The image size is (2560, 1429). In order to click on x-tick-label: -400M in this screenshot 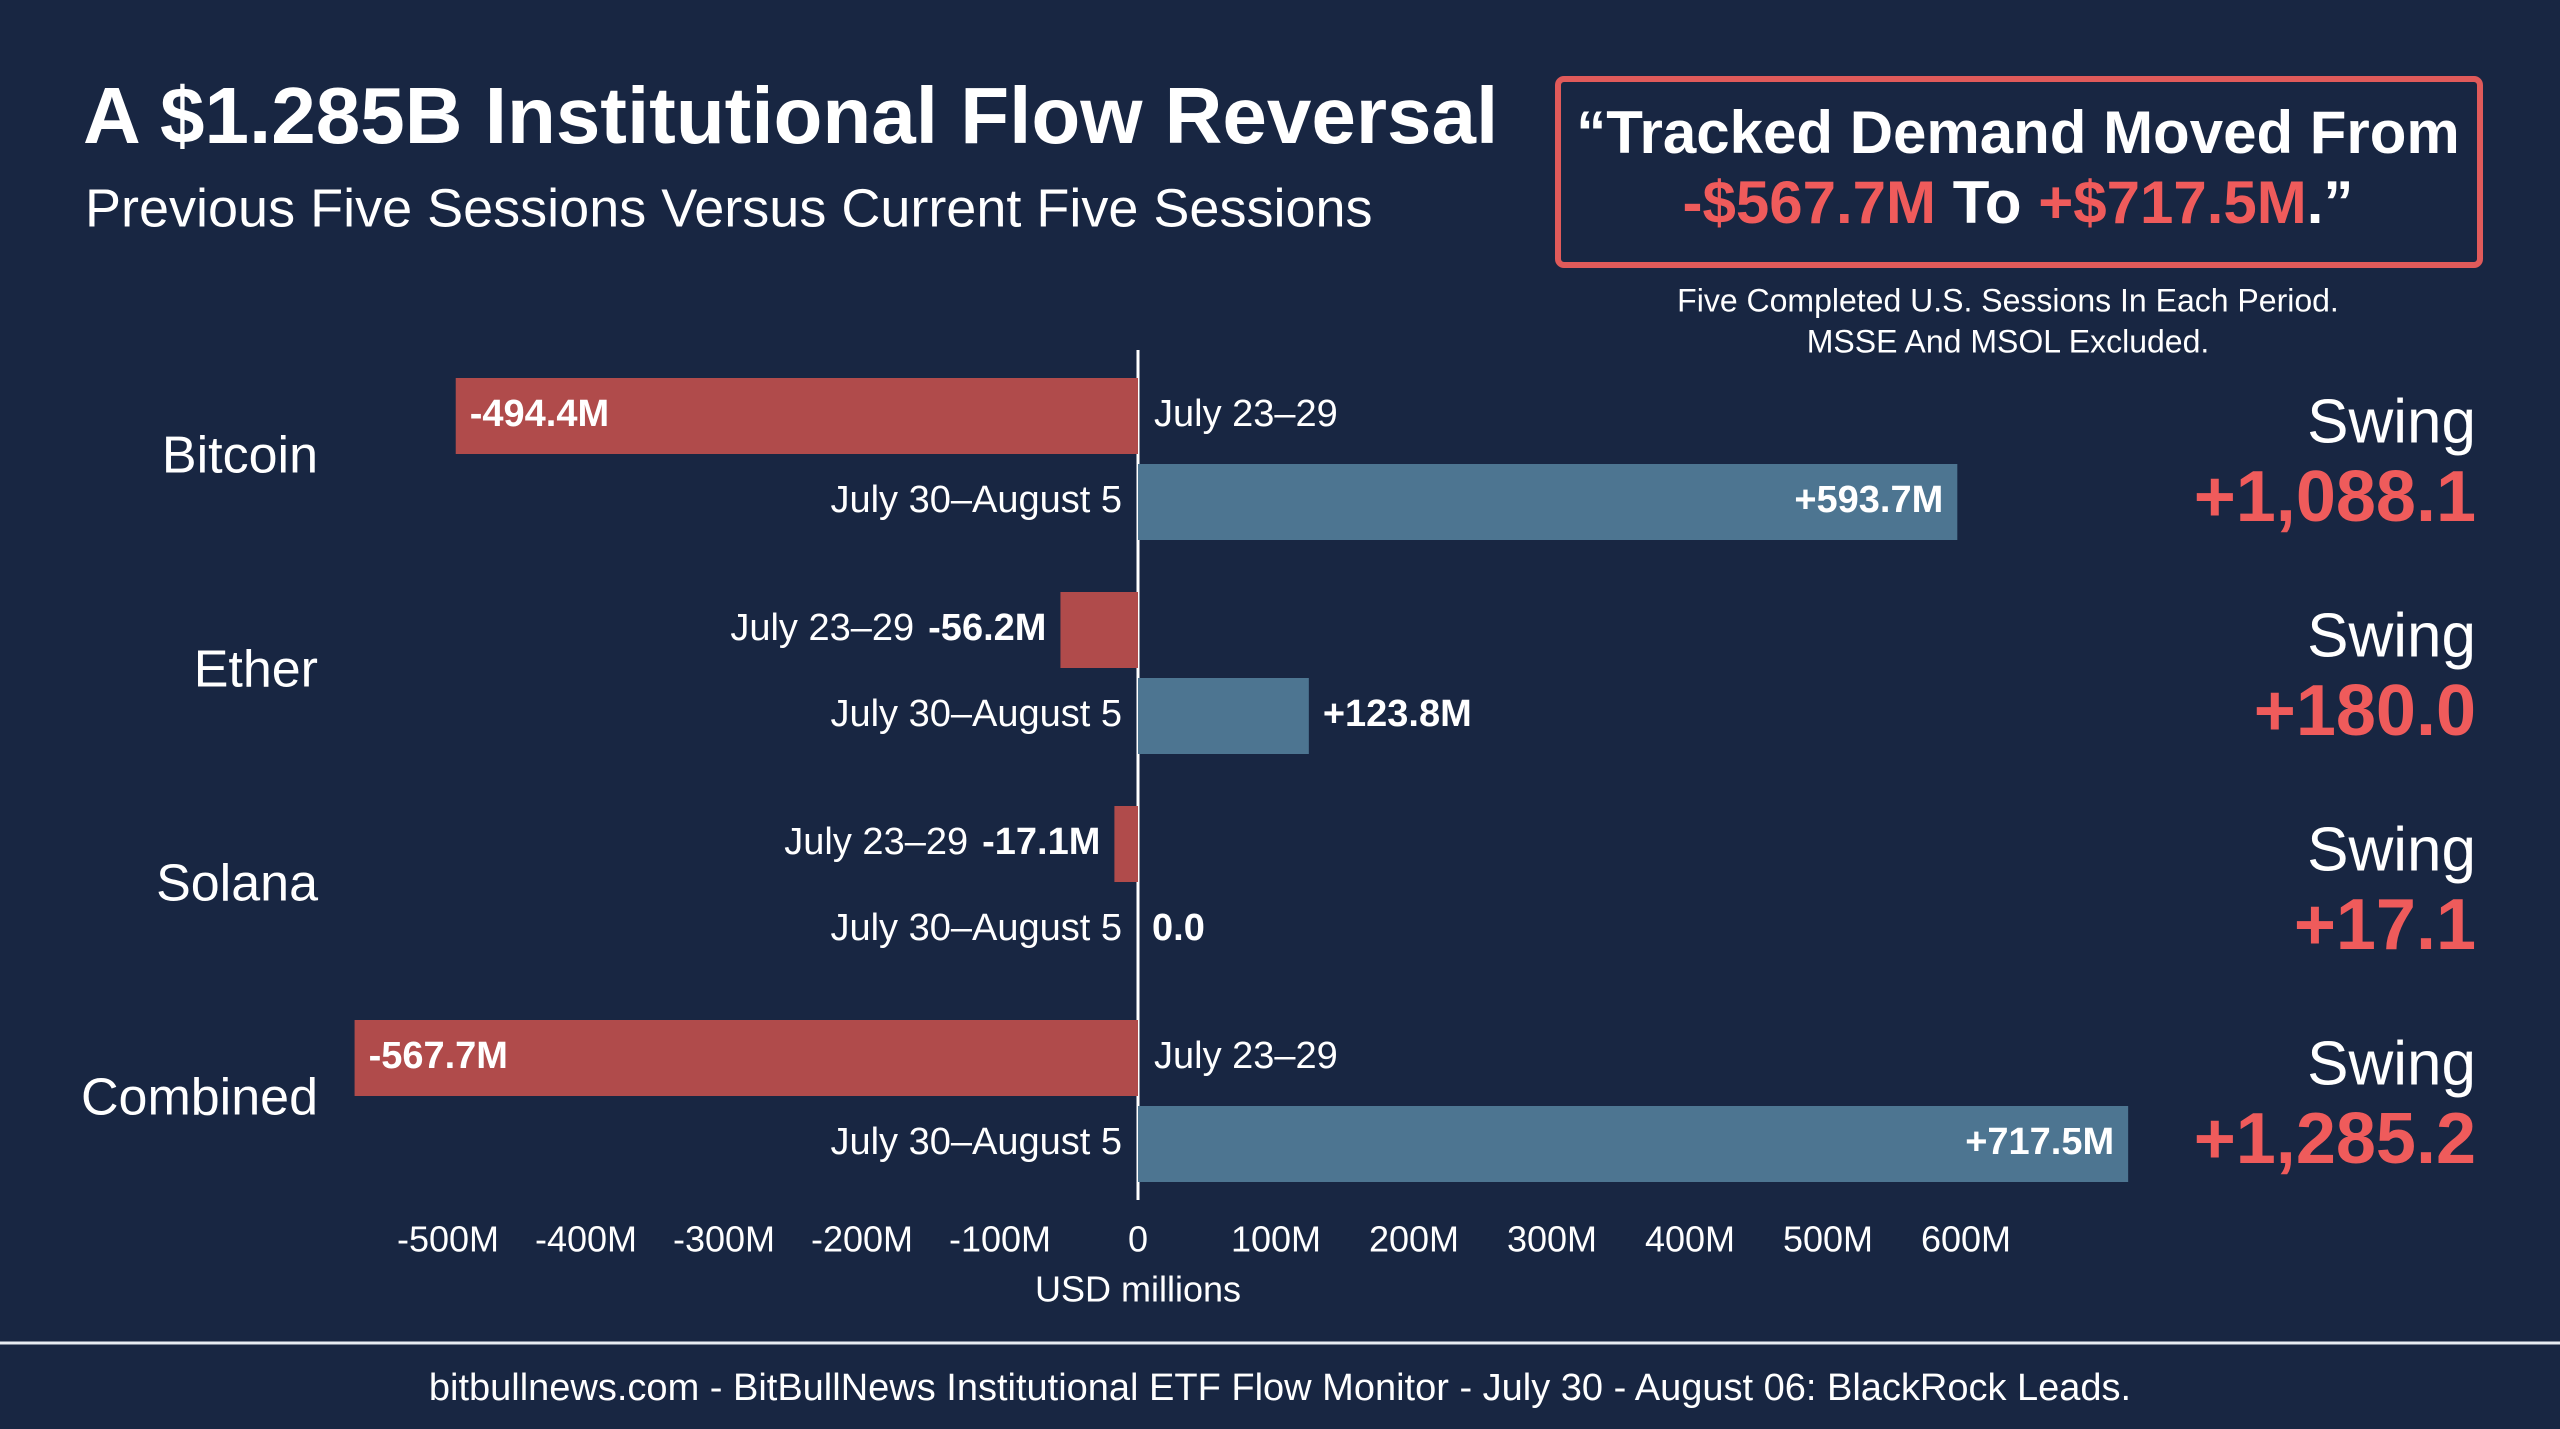, I will do `click(586, 1239)`.